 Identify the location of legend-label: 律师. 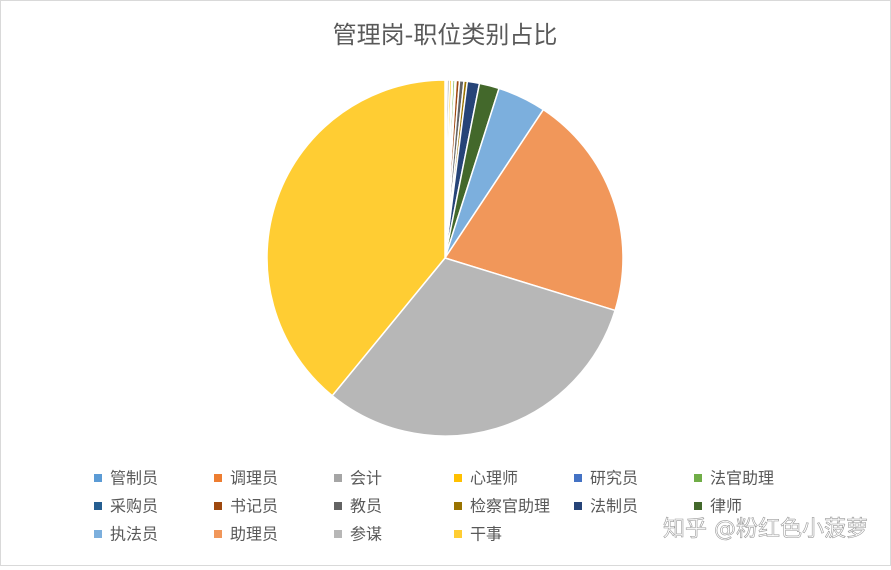
(726, 506).